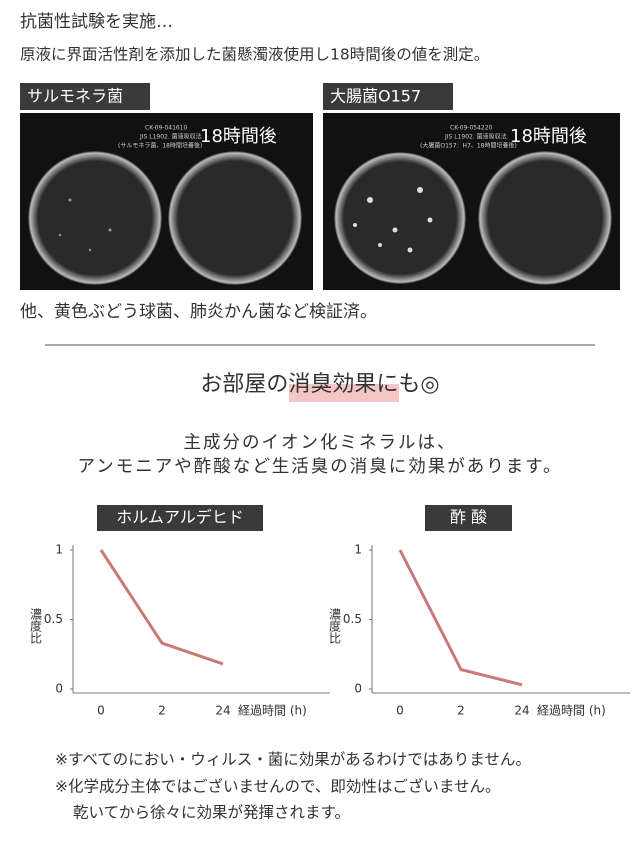 This screenshot has width=640, height=853. Describe the element at coordinates (320, 443) in the screenshot. I see `section-line: 主成分のイオン化ミネラルは、` at that location.